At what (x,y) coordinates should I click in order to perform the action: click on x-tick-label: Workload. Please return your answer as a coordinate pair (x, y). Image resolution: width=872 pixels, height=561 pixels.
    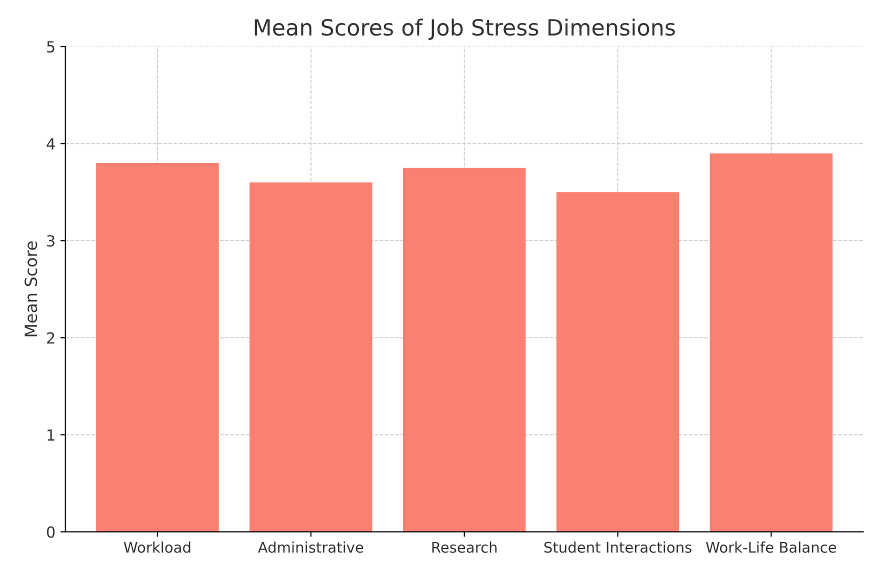
    Looking at the image, I should click on (157, 547).